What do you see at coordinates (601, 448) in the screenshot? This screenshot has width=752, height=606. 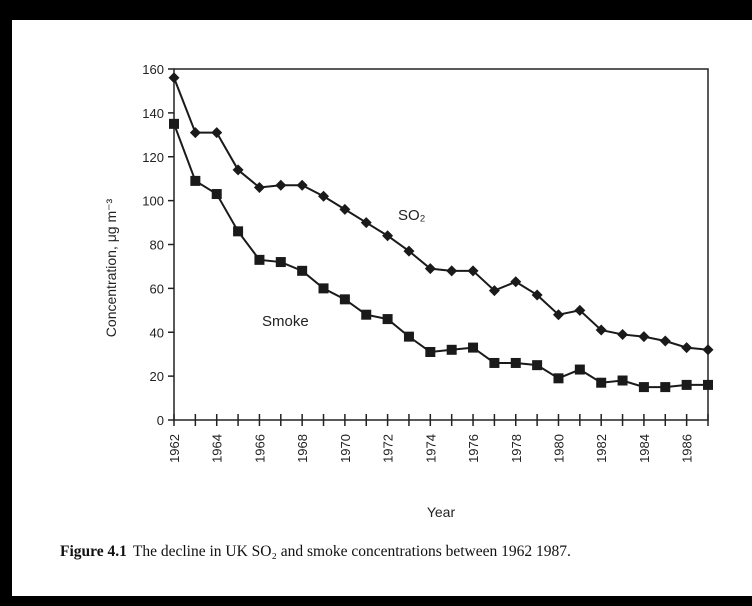 I see `x-tick-label: 1982` at bounding box center [601, 448].